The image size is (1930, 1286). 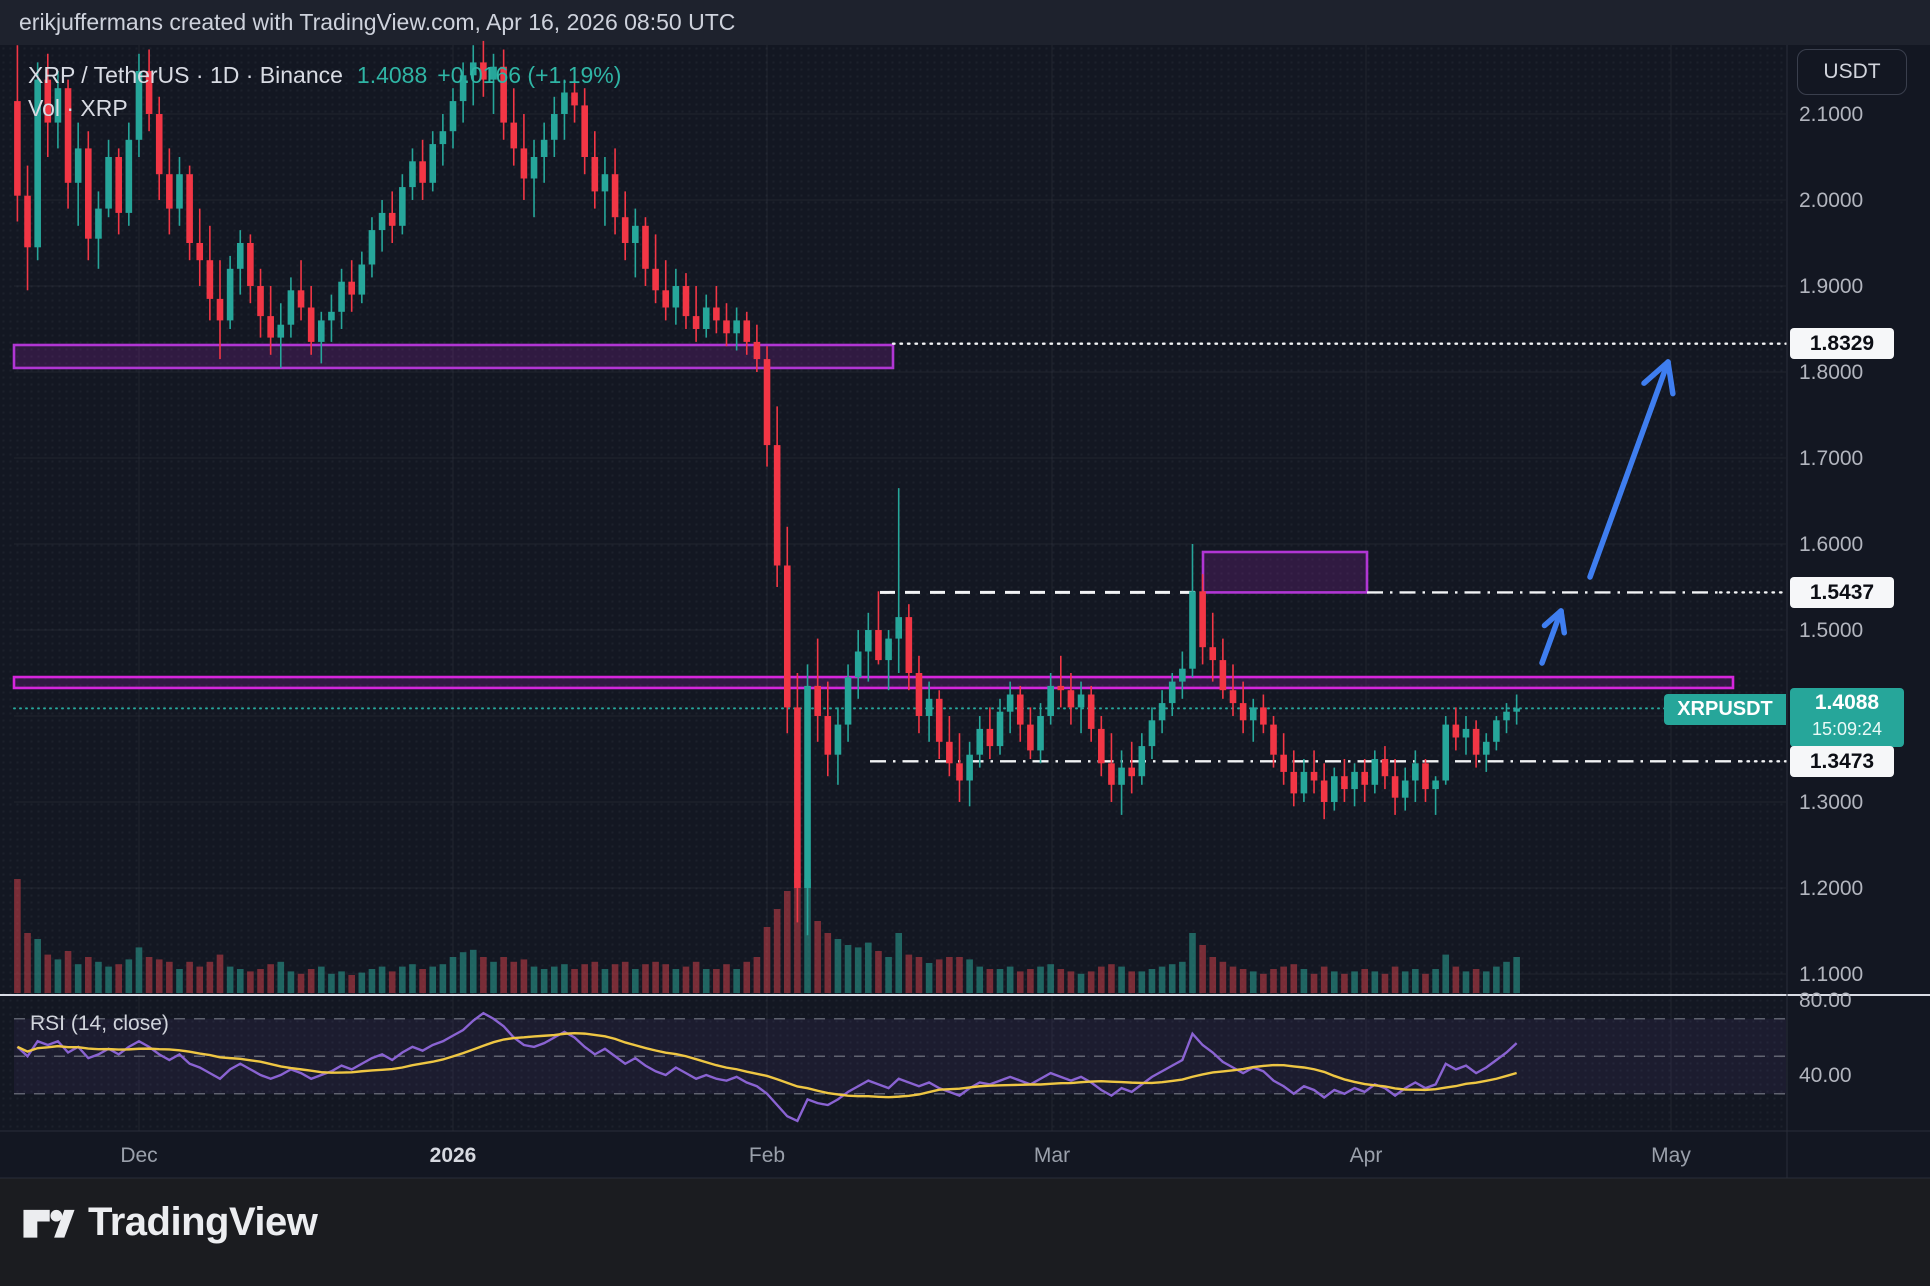 I want to click on price-tick-1.8000: 1.8000, so click(x=1831, y=372).